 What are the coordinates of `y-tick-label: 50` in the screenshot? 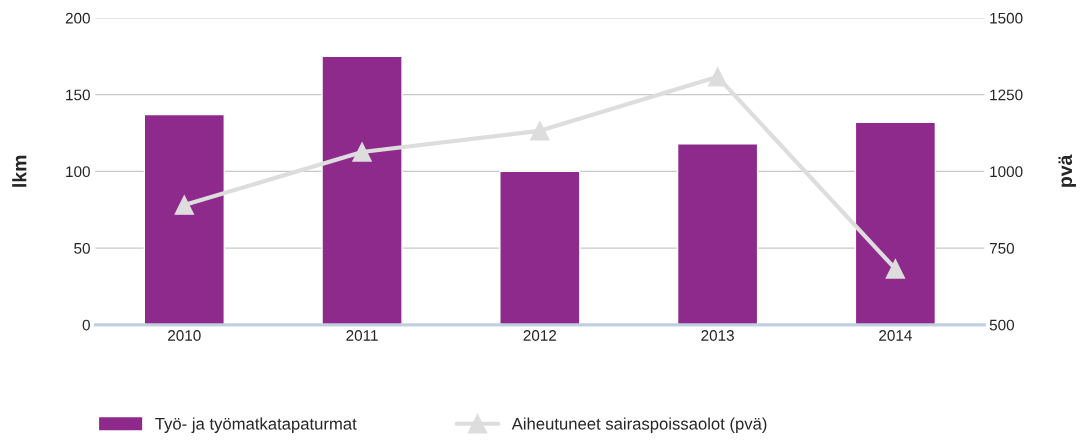 It's located at (82, 248).